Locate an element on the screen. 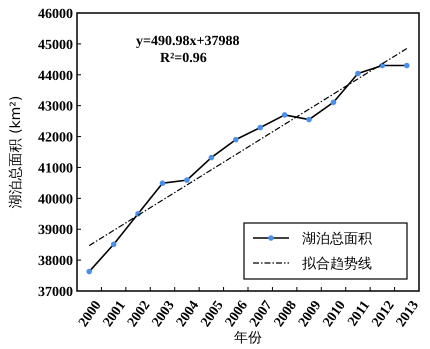 This screenshot has height=349, width=430. y-tick-label: 39000 is located at coordinates (55, 230).